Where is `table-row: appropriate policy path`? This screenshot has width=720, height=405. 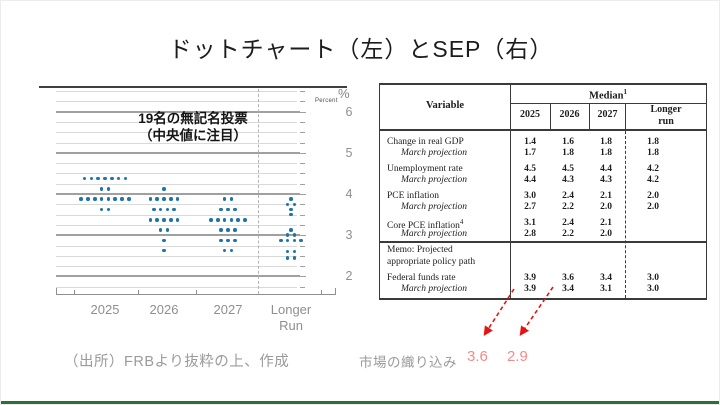
table-row: appropriate policy path is located at coordinates (543, 262).